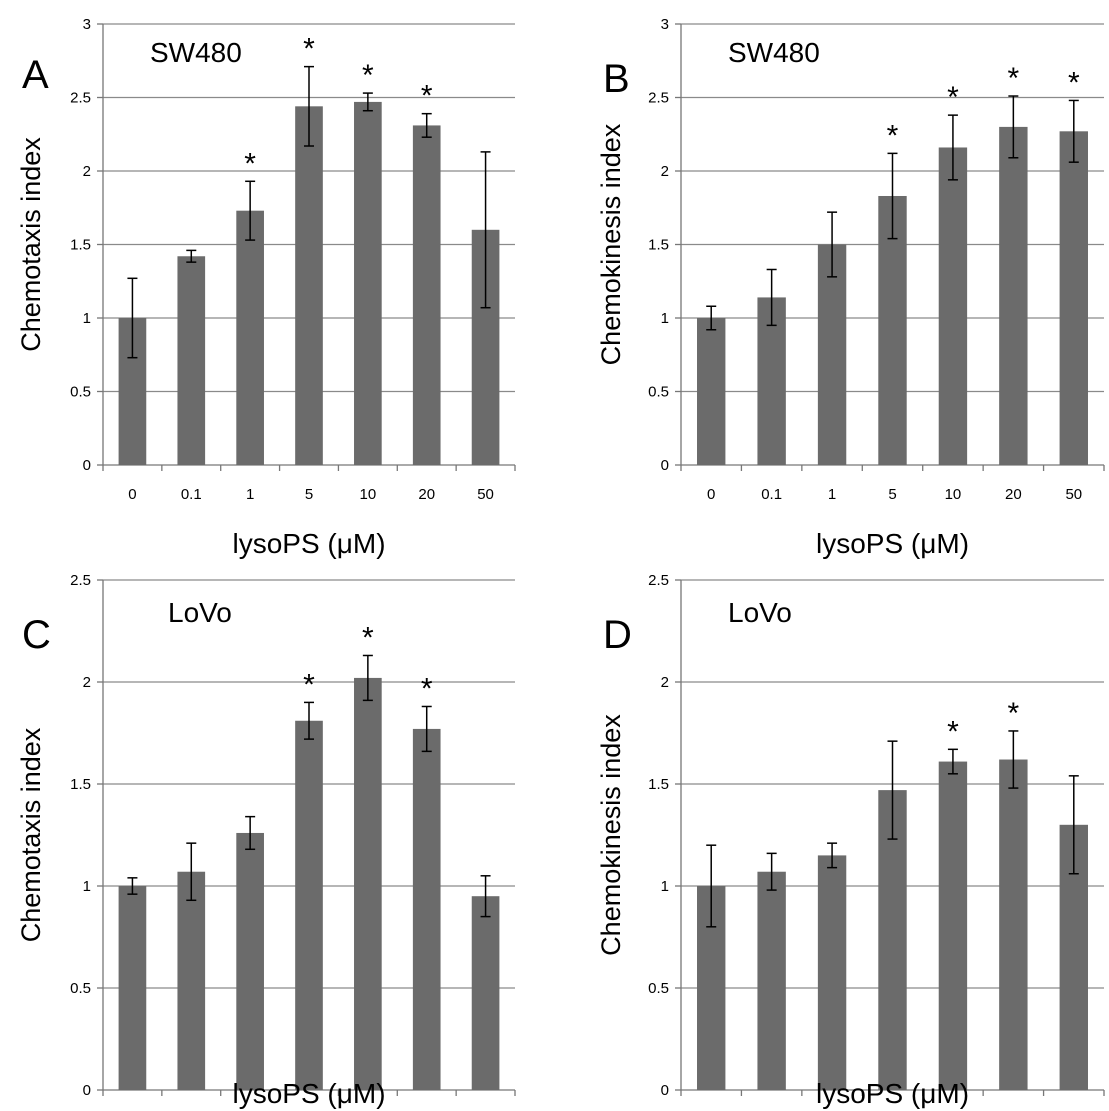  What do you see at coordinates (774, 52) in the screenshot?
I see `p2-title: SW480` at bounding box center [774, 52].